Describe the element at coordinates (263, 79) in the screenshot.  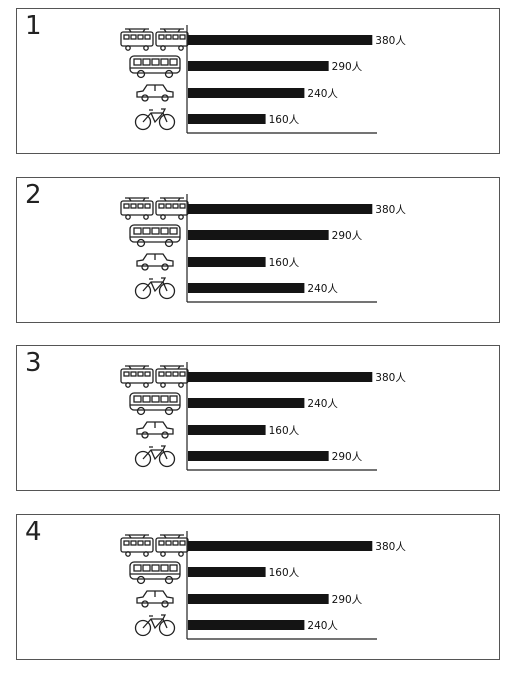
I see `bar-chart: 380人 290人 240人 160人` at that location.